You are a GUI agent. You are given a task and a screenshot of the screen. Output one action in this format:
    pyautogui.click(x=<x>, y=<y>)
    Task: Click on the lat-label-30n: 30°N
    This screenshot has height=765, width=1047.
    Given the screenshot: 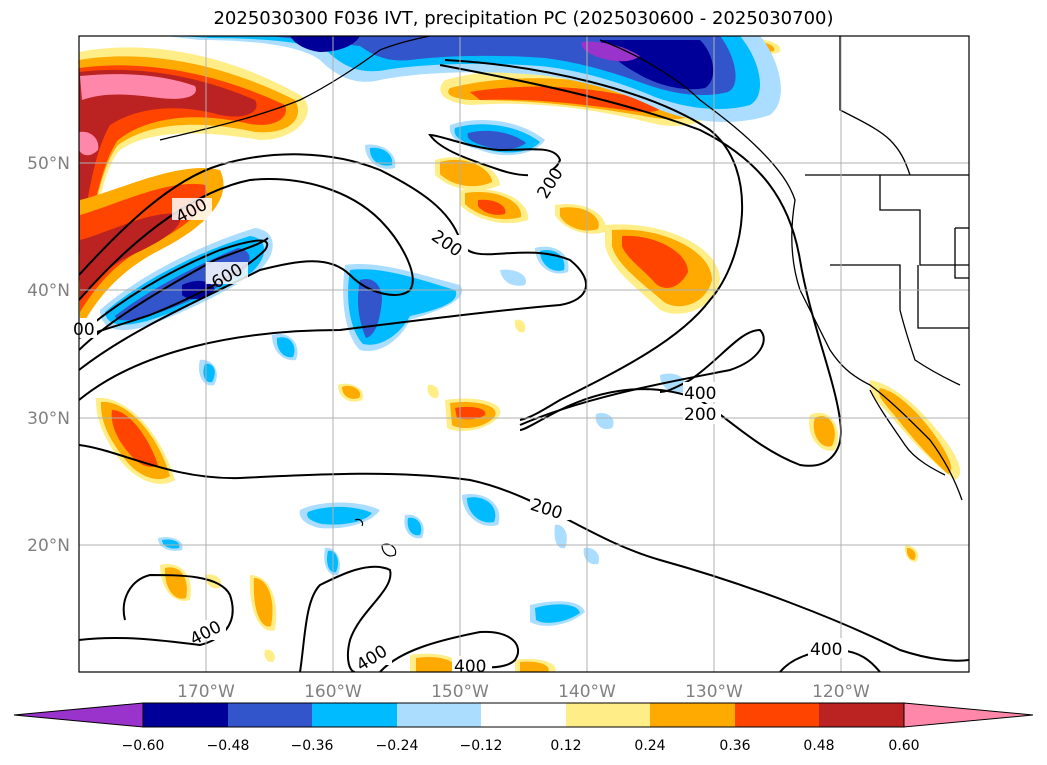 What is the action you would take?
    pyautogui.click(x=48, y=419)
    